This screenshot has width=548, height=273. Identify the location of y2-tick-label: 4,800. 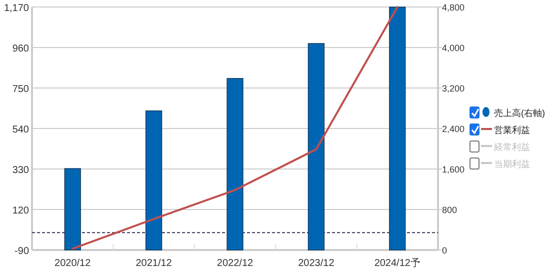
(453, 7).